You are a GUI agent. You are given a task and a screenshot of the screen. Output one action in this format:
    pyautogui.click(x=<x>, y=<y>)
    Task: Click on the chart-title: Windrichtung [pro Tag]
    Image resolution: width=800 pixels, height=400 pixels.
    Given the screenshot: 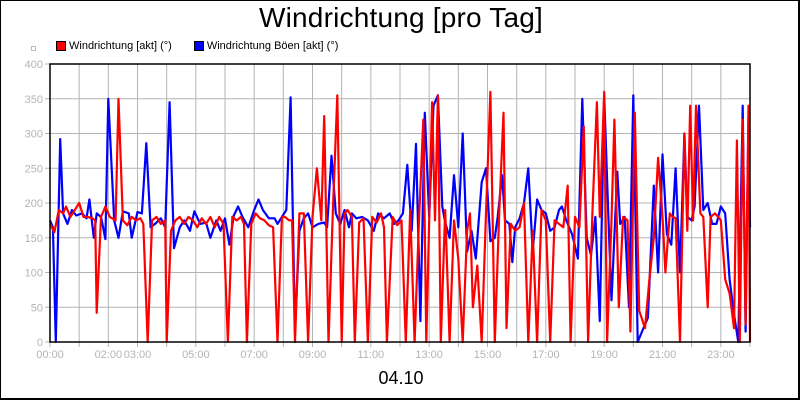 What is the action you would take?
    pyautogui.click(x=401, y=17)
    